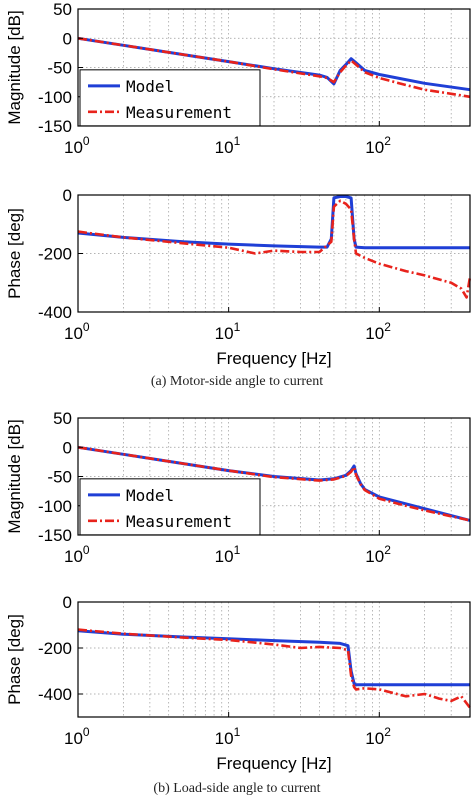 The width and height of the screenshot is (474, 799). I want to click on axes-frame, so click(274, 659).